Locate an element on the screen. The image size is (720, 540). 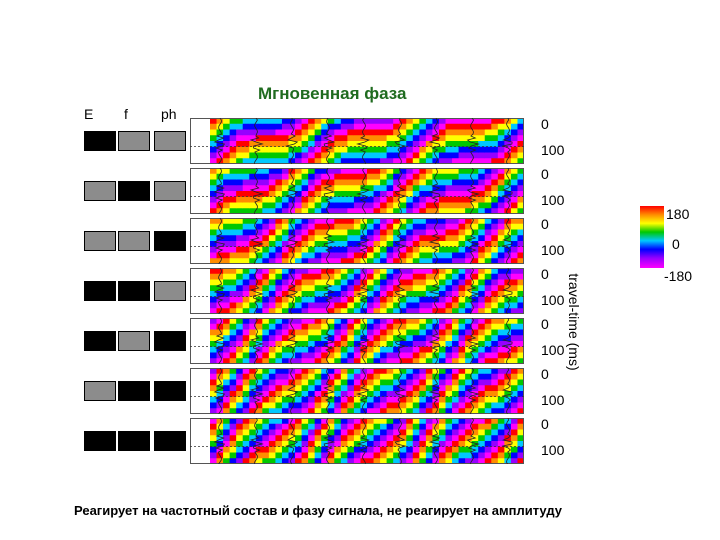
colorbar-mid-label: 0 is located at coordinates (676, 244).